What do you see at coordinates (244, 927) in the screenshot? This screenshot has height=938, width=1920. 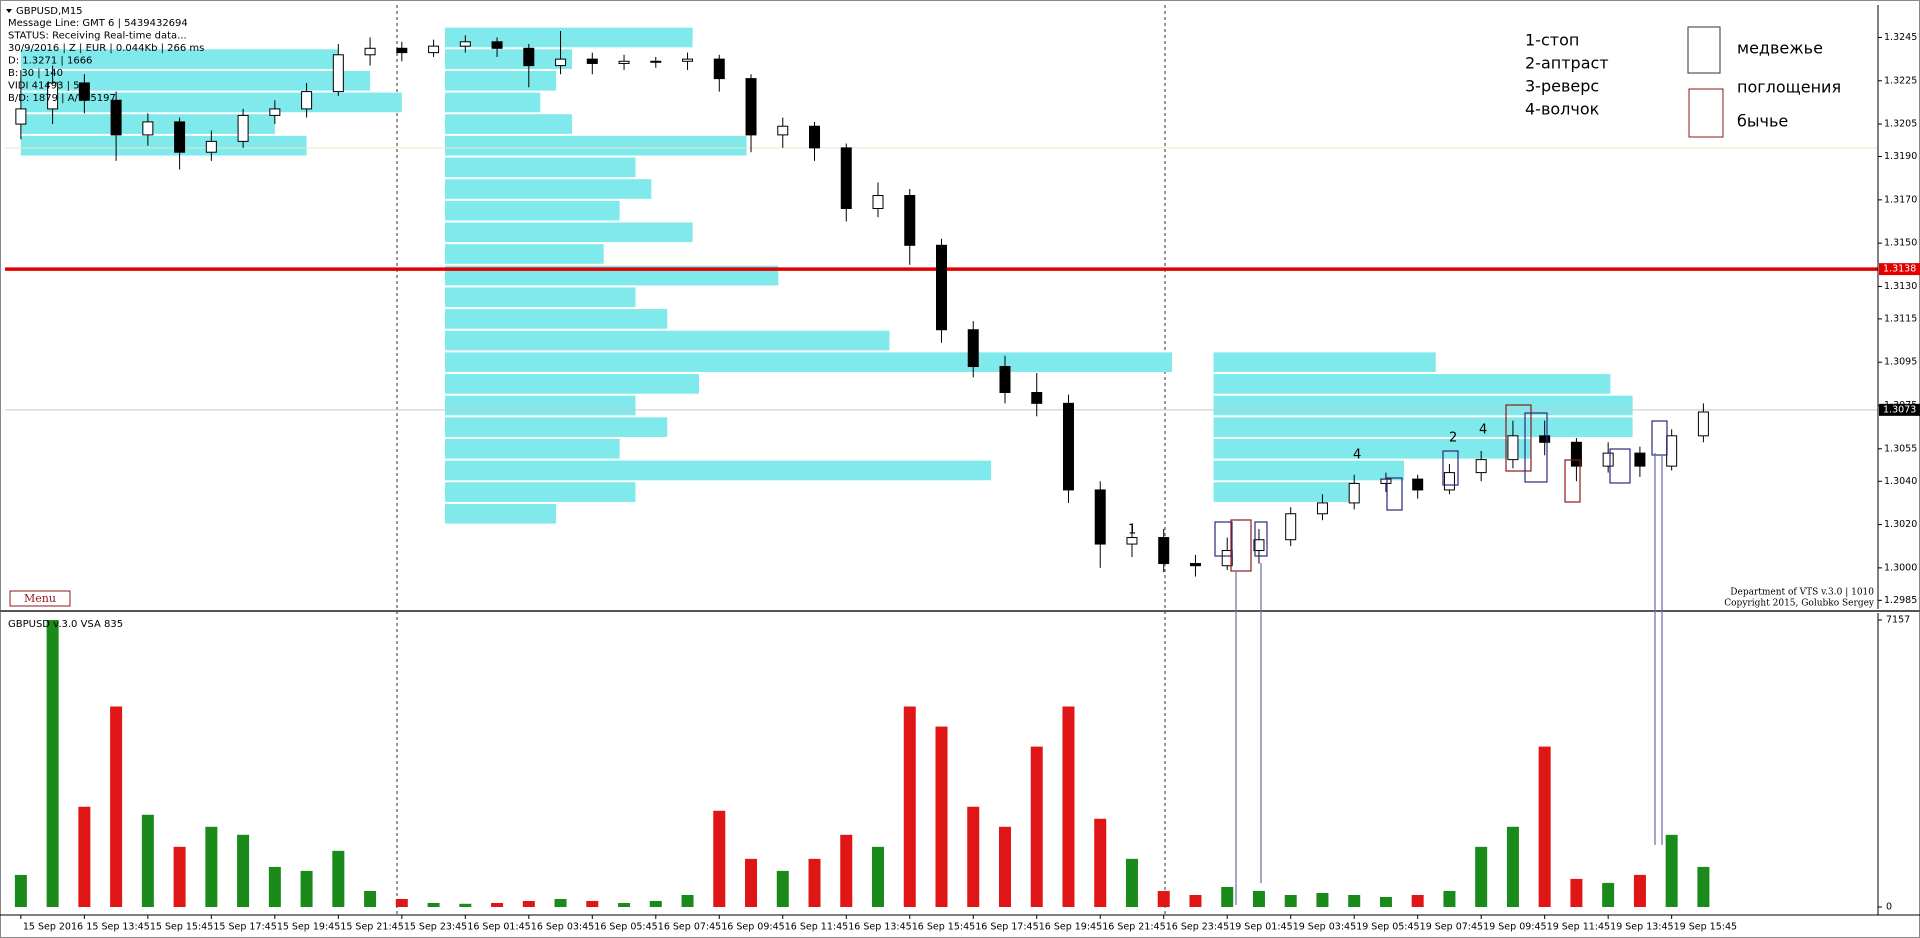 I see `x-tick-label: 15 Sep 17:45` at bounding box center [244, 927].